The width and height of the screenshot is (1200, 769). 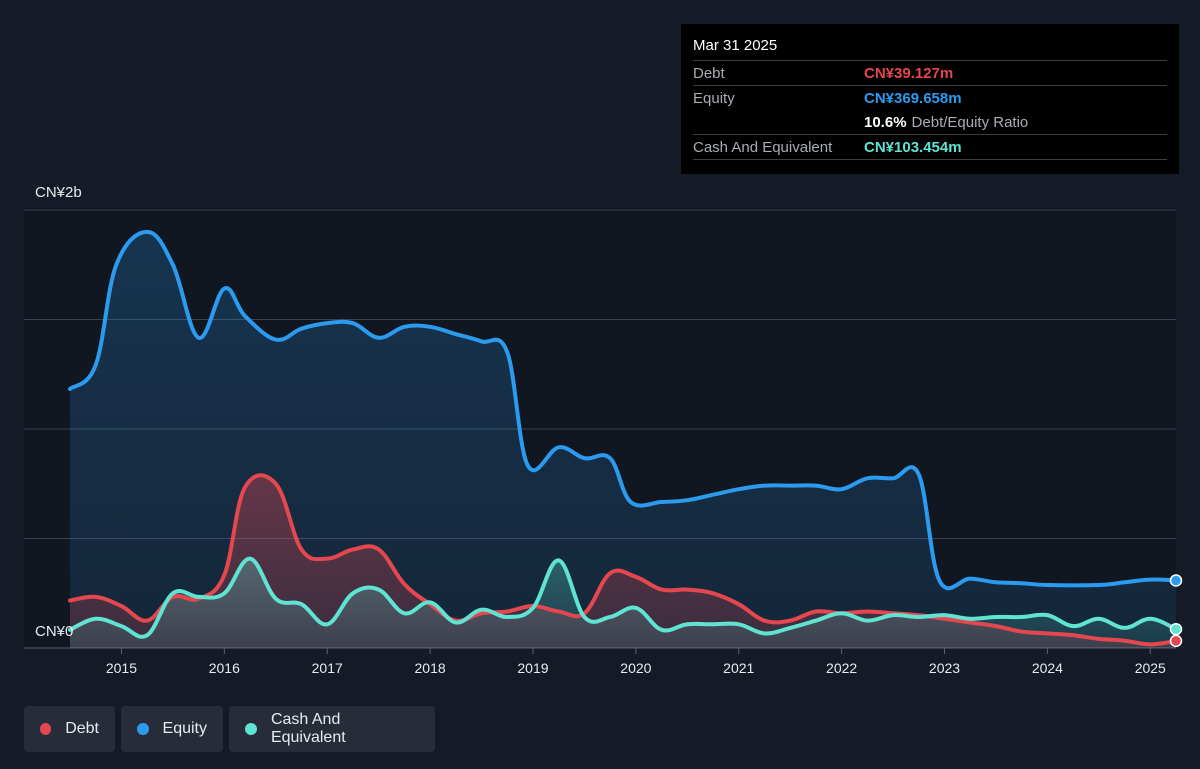 What do you see at coordinates (121, 668) in the screenshot?
I see `x-tick-label: 2015` at bounding box center [121, 668].